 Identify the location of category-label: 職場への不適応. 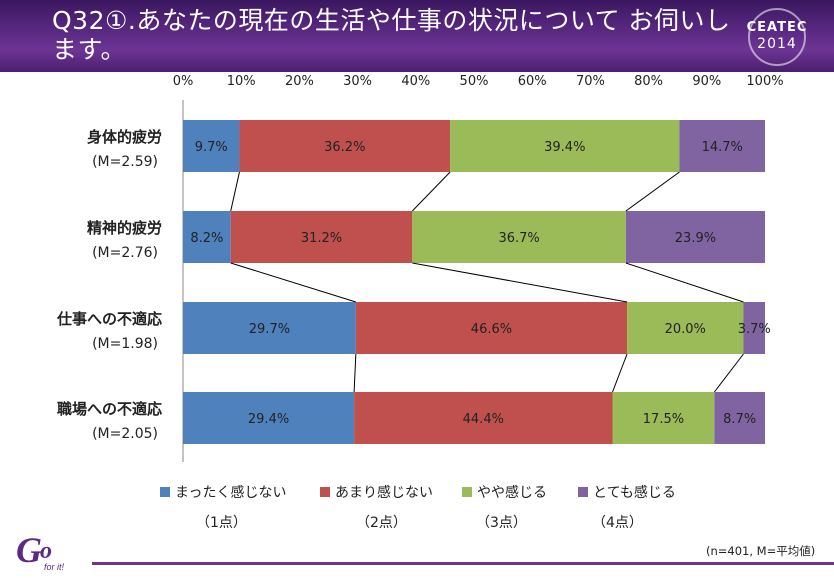
(109, 409).